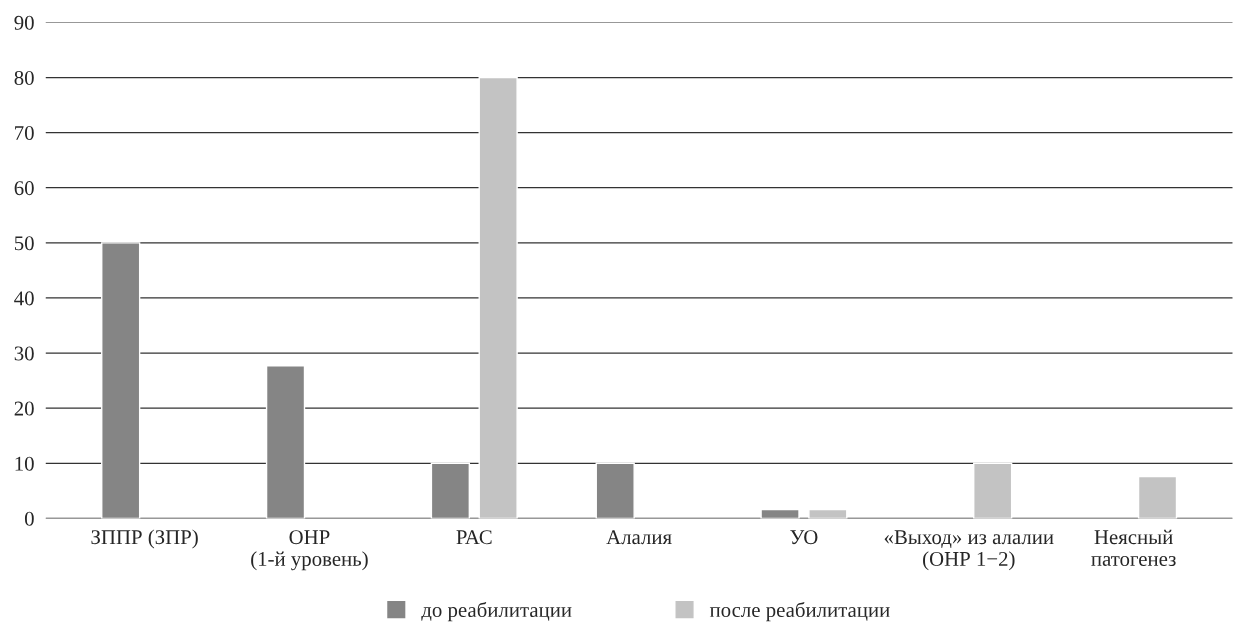  Describe the element at coordinates (309, 550) in the screenshot. I see `x-tick-label: ОНР (1-й уровень)` at that location.